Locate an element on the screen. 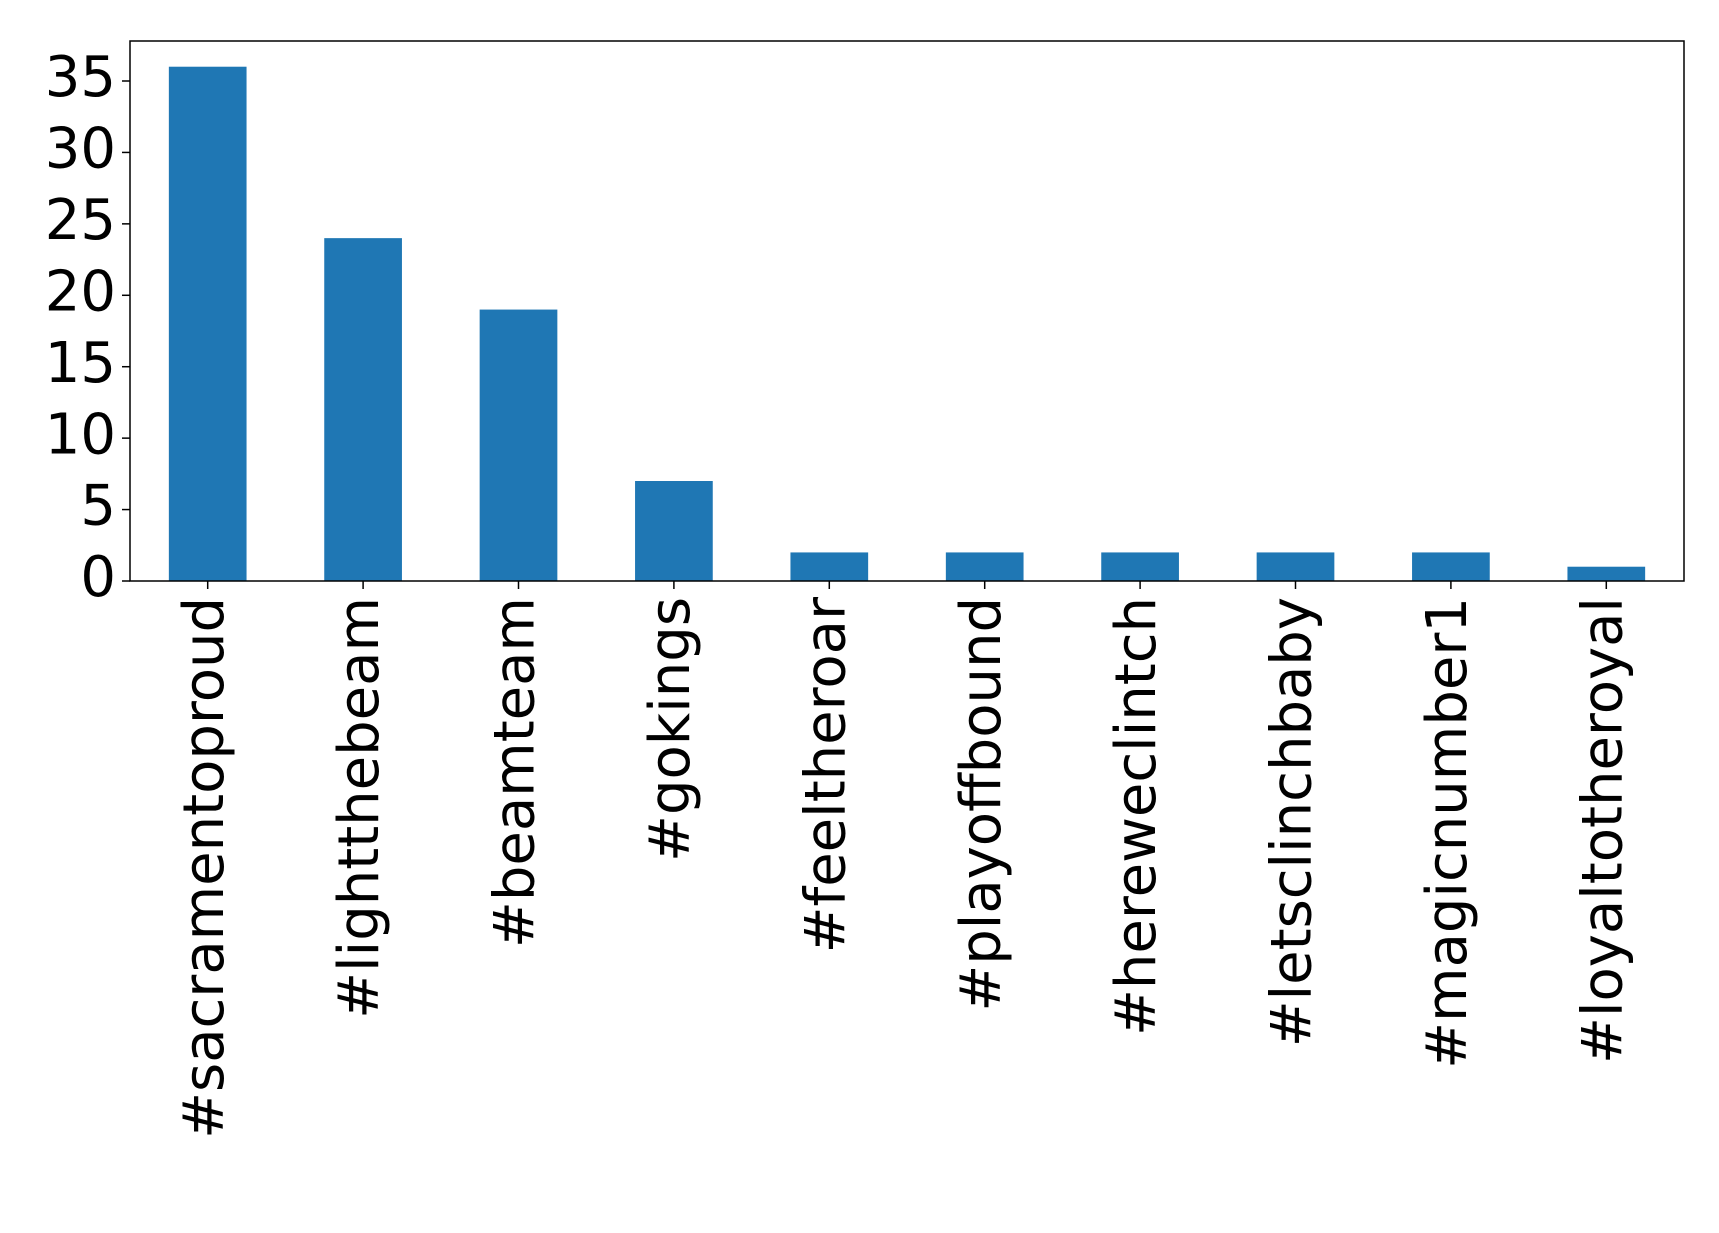 This screenshot has width=1719, height=1233. y-tick-label: 30 is located at coordinates (80, 149).